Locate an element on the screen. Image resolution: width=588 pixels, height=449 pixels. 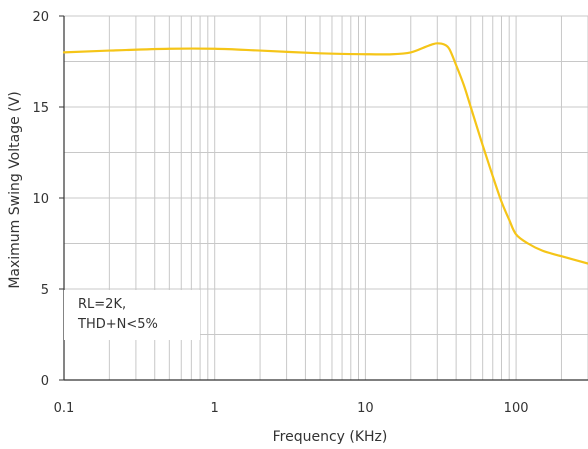
y-axis-title: Maximum Swing Voltage (V) is located at coordinates (15, 189).